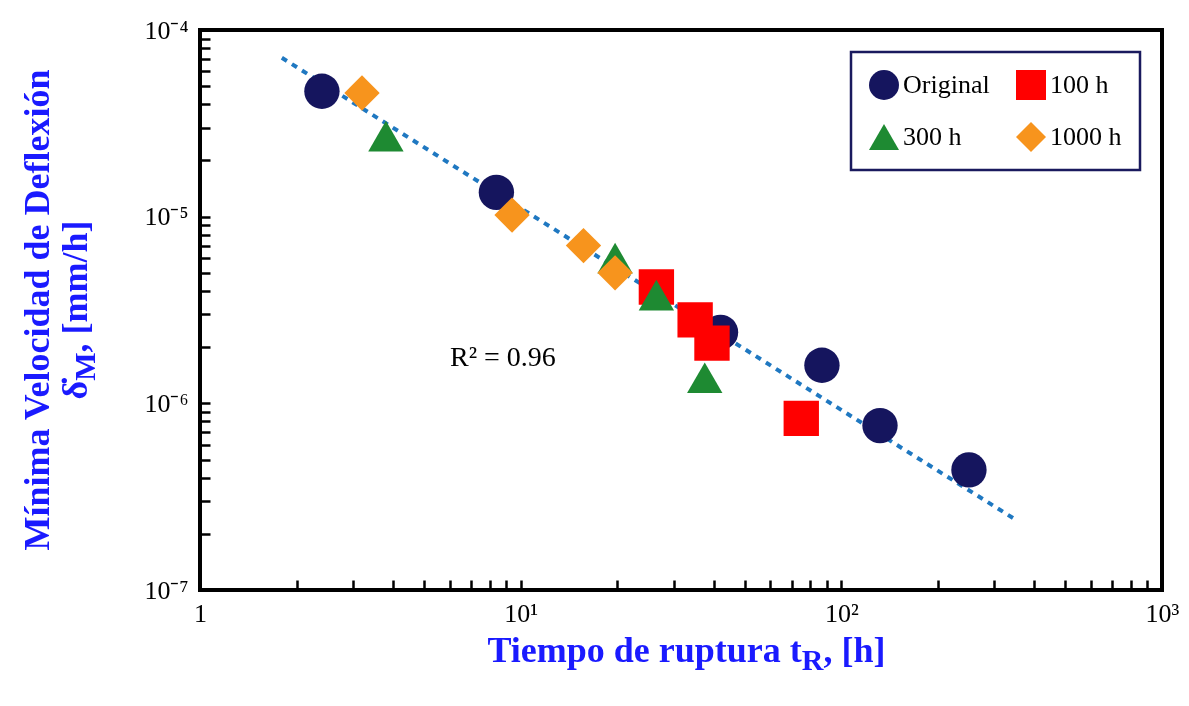  Describe the element at coordinates (166, 403) in the screenshot. I see `y-tick-label: 10⁻⁶` at that location.